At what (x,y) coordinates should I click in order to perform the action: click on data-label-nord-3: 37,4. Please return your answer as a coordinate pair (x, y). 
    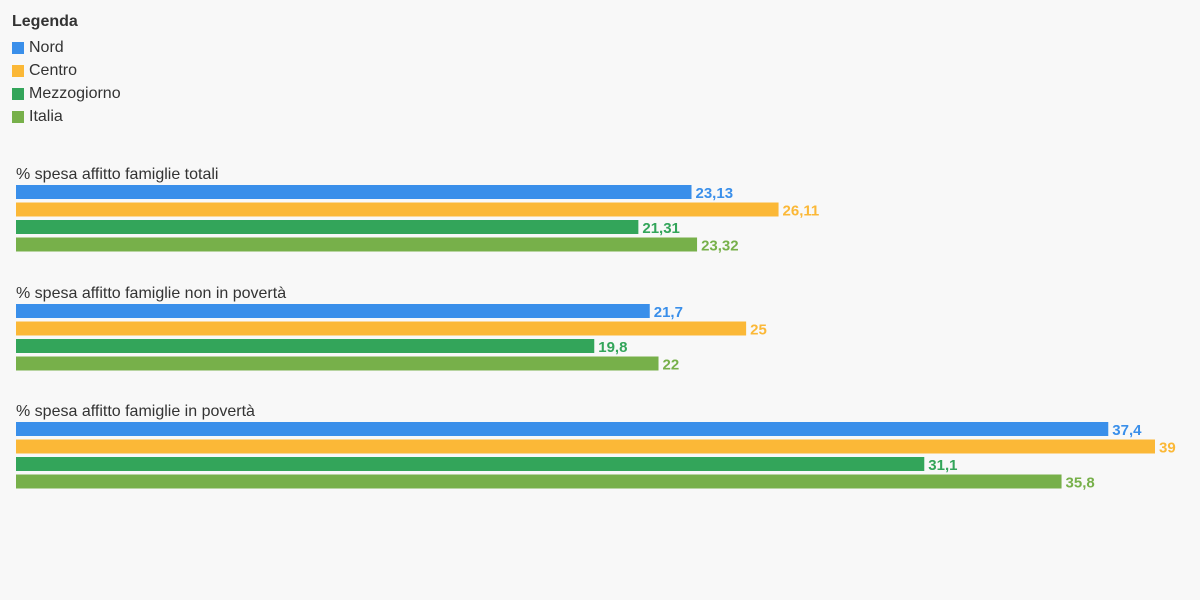
    Looking at the image, I should click on (1127, 430).